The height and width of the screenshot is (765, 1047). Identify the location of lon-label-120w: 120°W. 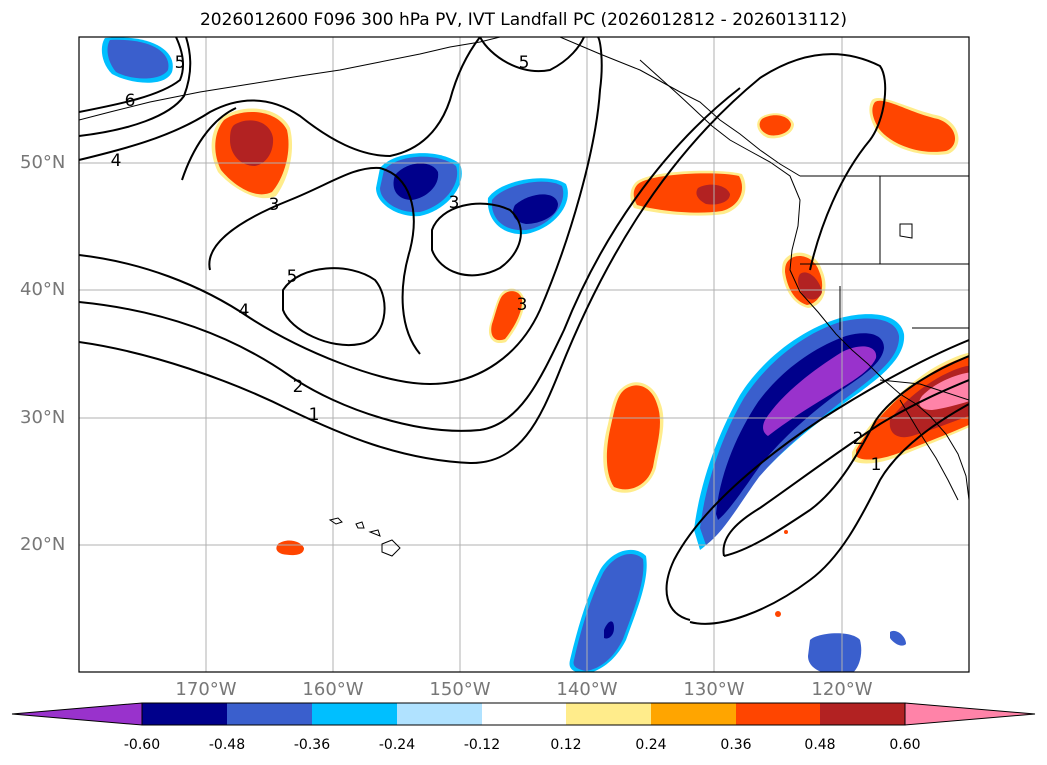
(842, 689).